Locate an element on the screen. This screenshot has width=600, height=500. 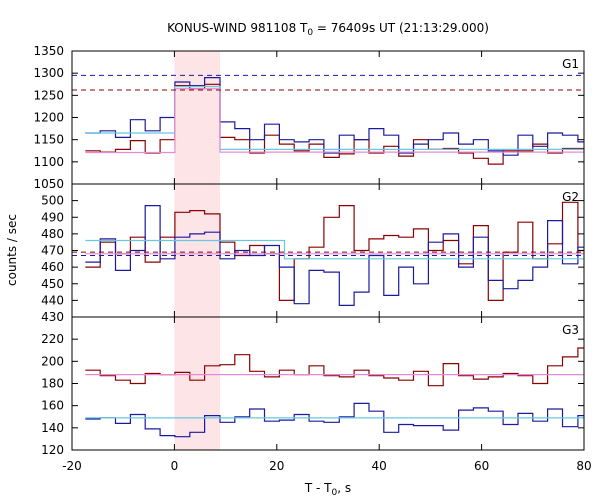
y-tick-label: 180 is located at coordinates (52, 384).